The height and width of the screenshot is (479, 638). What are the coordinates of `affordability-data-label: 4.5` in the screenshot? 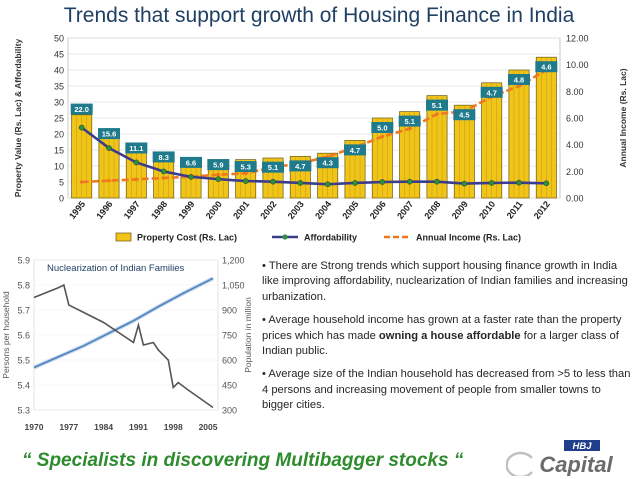 It's located at (464, 115).